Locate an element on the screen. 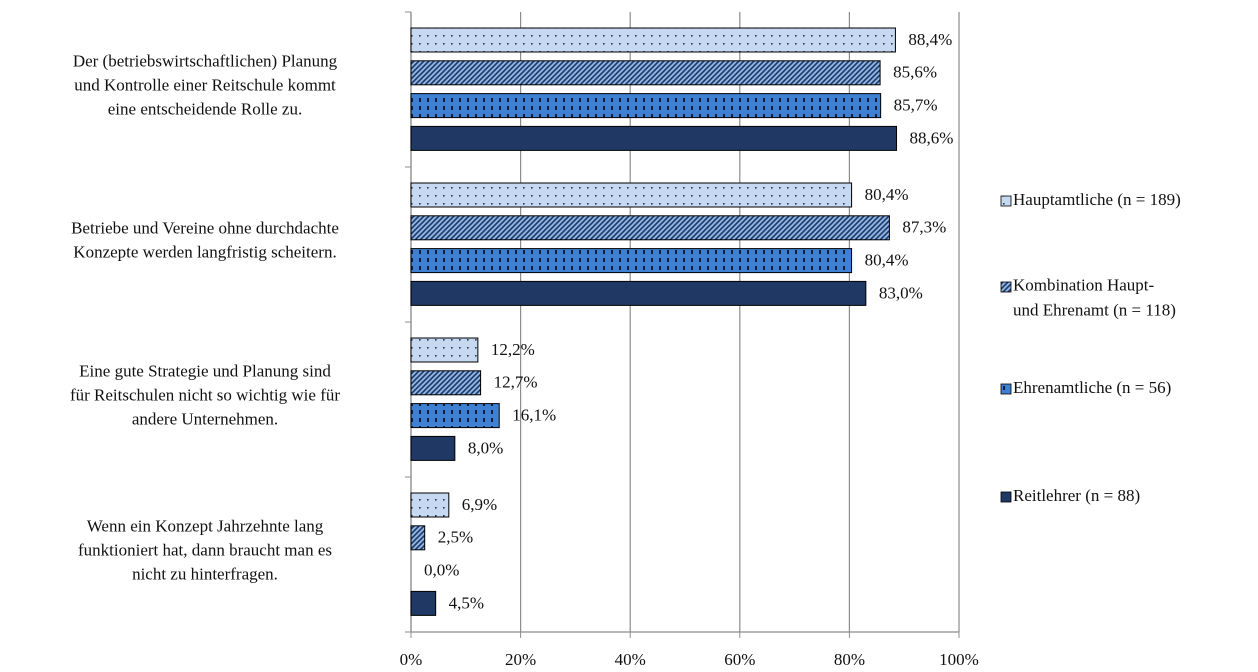 Image resolution: width=1258 pixels, height=672 pixels. data-label: 85,6% is located at coordinates (915, 72).